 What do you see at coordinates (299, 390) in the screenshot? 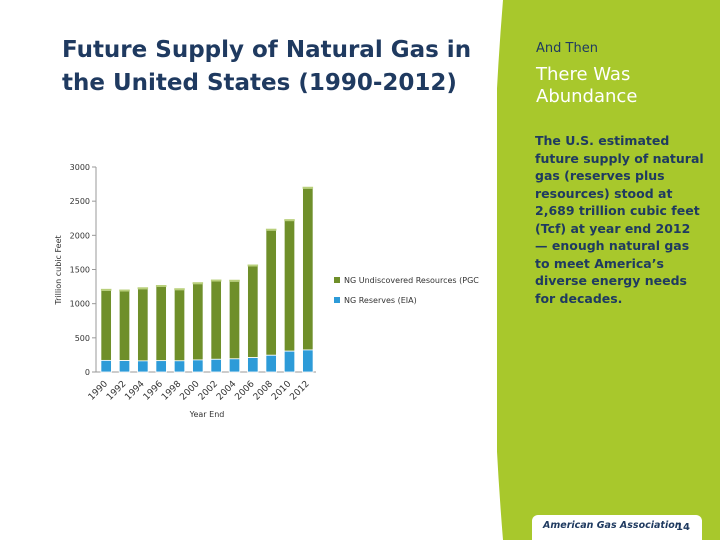
I see `x-tick-label: 2012` at bounding box center [299, 390].